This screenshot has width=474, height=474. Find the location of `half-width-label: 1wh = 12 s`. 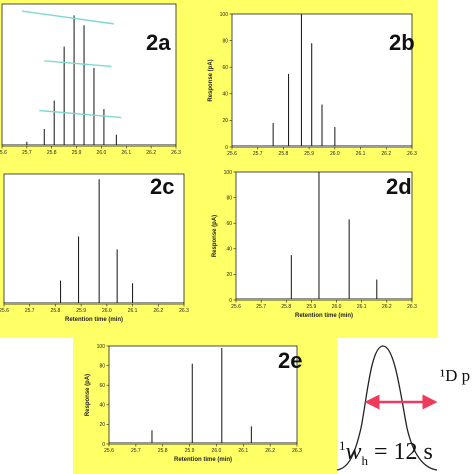

half-width-label: 1wh = 12 s is located at coordinates (386, 453).